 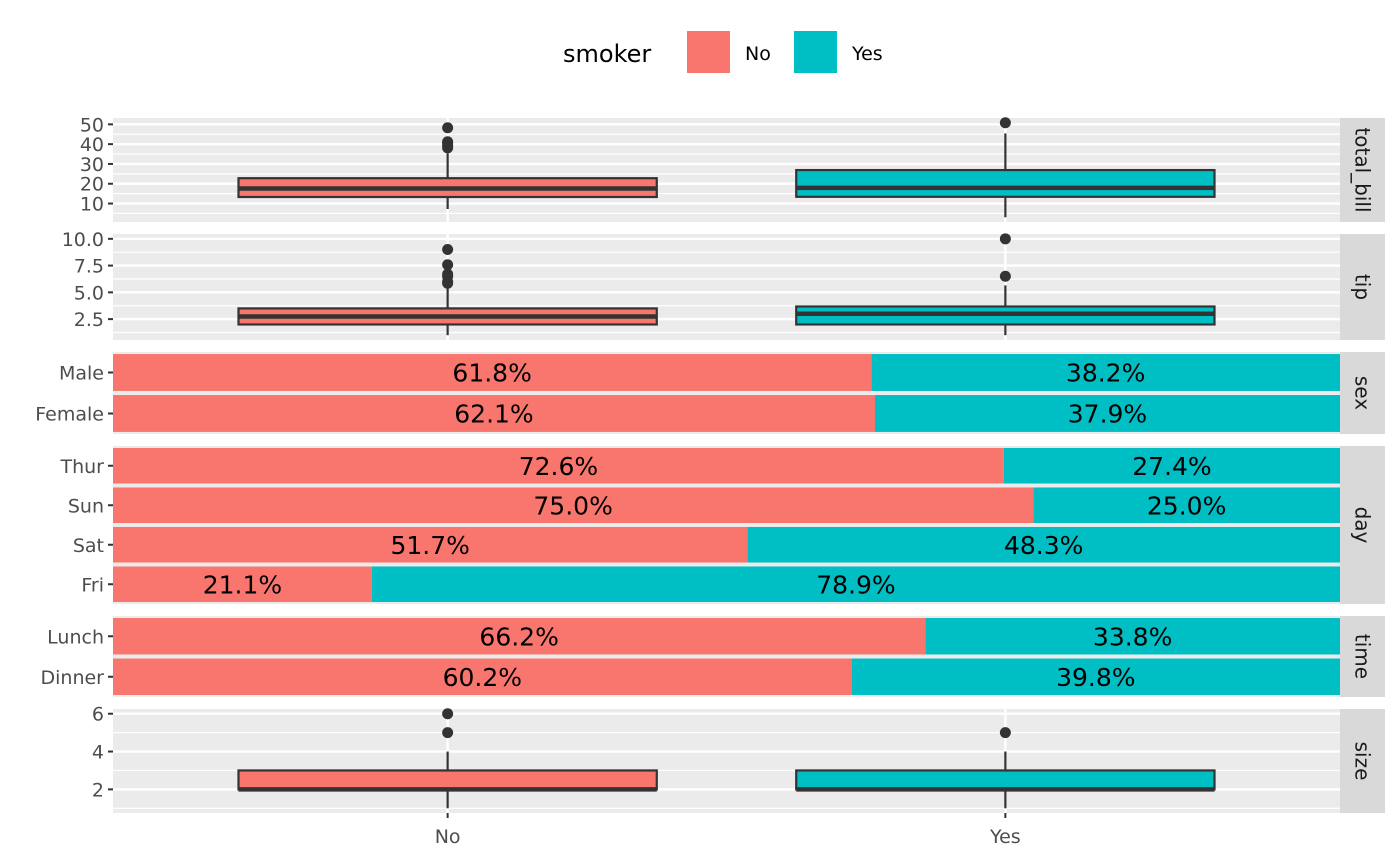 What do you see at coordinates (83, 240) in the screenshot?
I see `y-tick-label: 10.0` at bounding box center [83, 240].